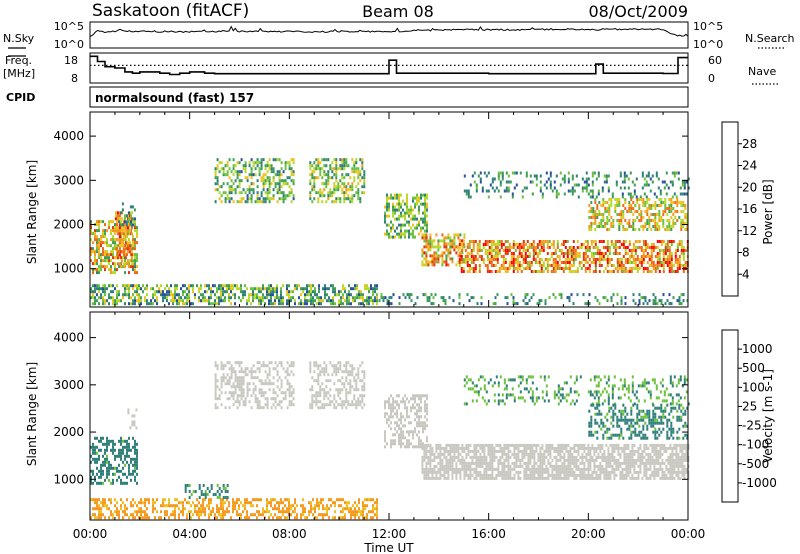  Describe the element at coordinates (533, 299) in the screenshot. I see `power-region` at that location.